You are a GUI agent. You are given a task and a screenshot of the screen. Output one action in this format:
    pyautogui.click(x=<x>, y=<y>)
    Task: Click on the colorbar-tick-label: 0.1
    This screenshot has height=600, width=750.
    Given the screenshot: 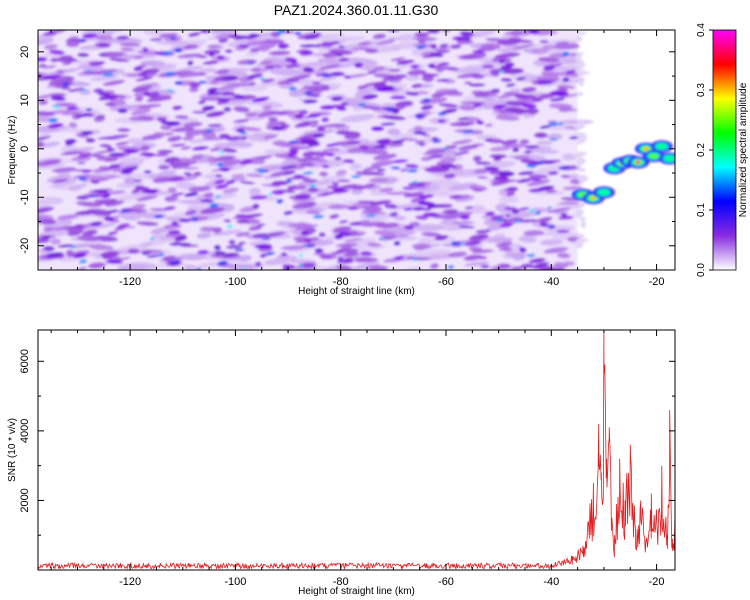 What is the action you would take?
    pyautogui.click(x=701, y=210)
    